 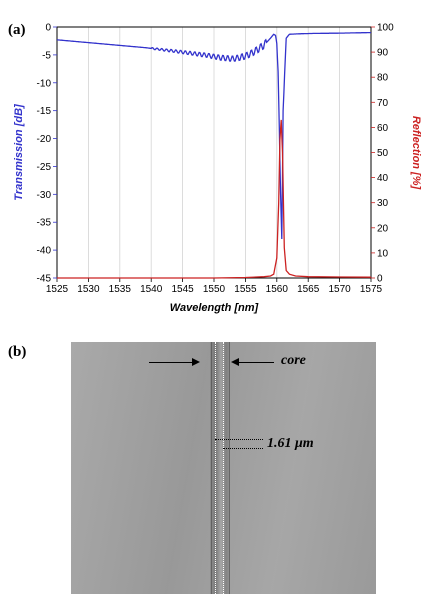 What do you see at coordinates (383, 178) in the screenshot?
I see `y-right-tick-label: 40` at bounding box center [383, 178].